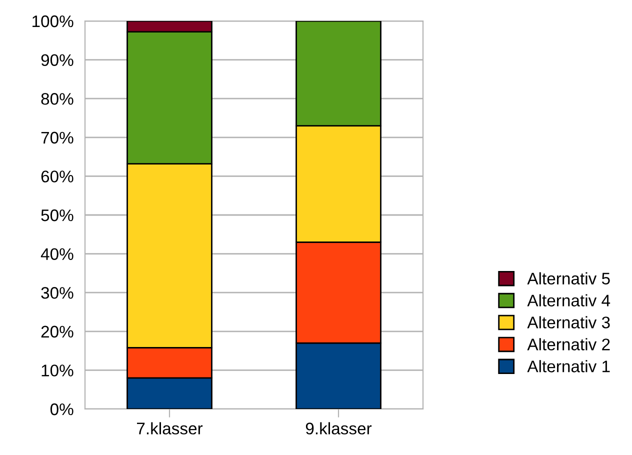 This screenshot has width=632, height=455. What do you see at coordinates (568, 278) in the screenshot?
I see `legend-label: Alternativ 5` at bounding box center [568, 278].